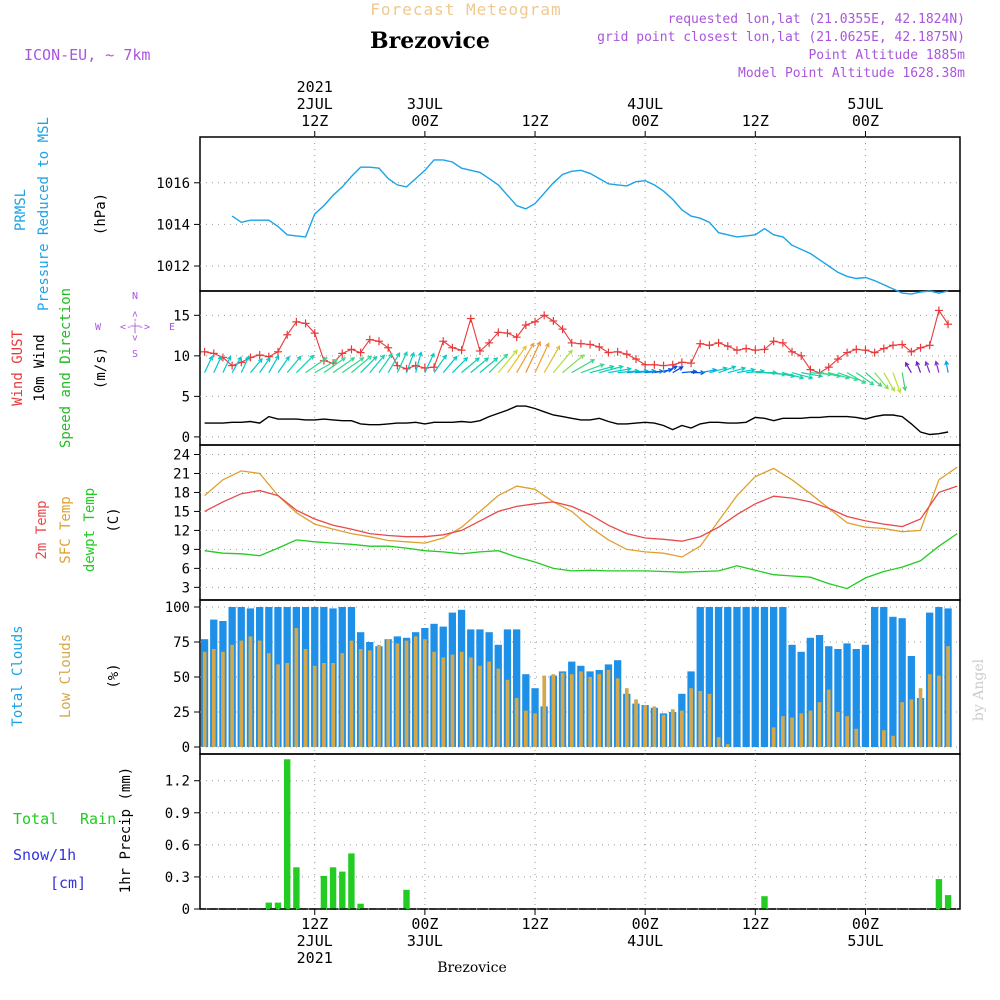 The height and width of the screenshot is (1000, 1000). What do you see at coordinates (186, 569) in the screenshot?
I see `y-tick-label: 6` at bounding box center [186, 569].